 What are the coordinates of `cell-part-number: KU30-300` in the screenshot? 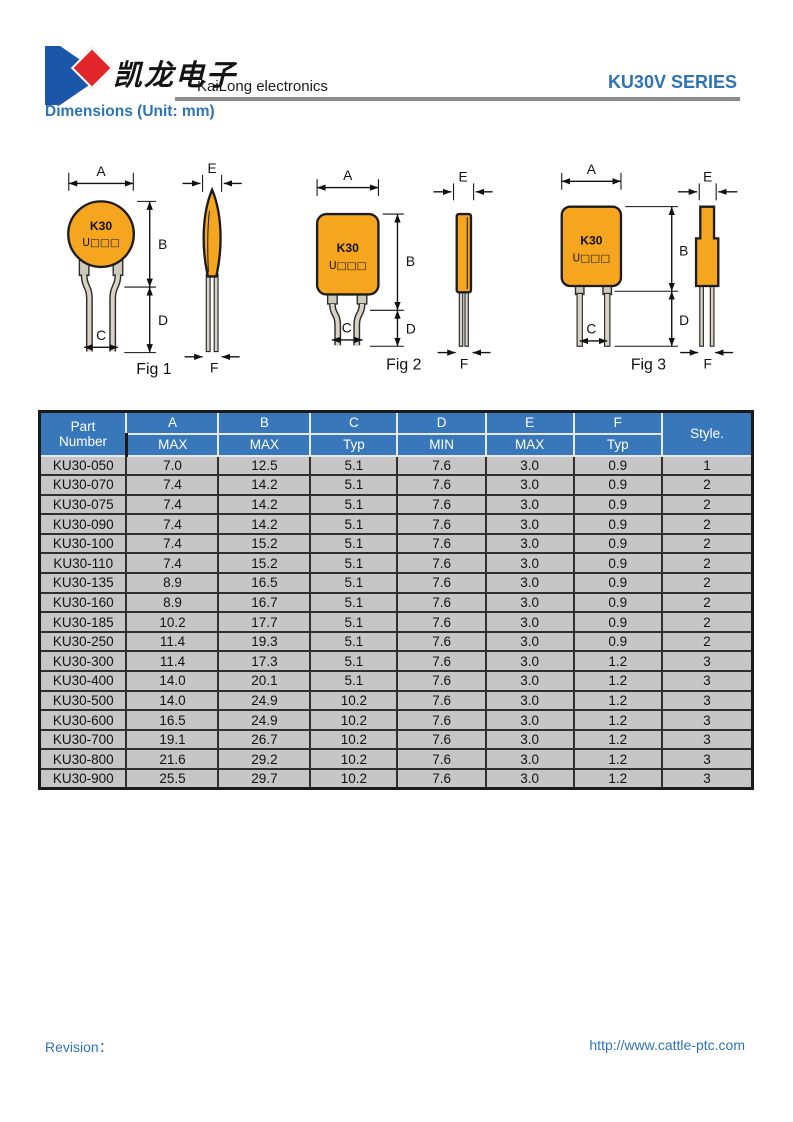 It's located at (83, 661).